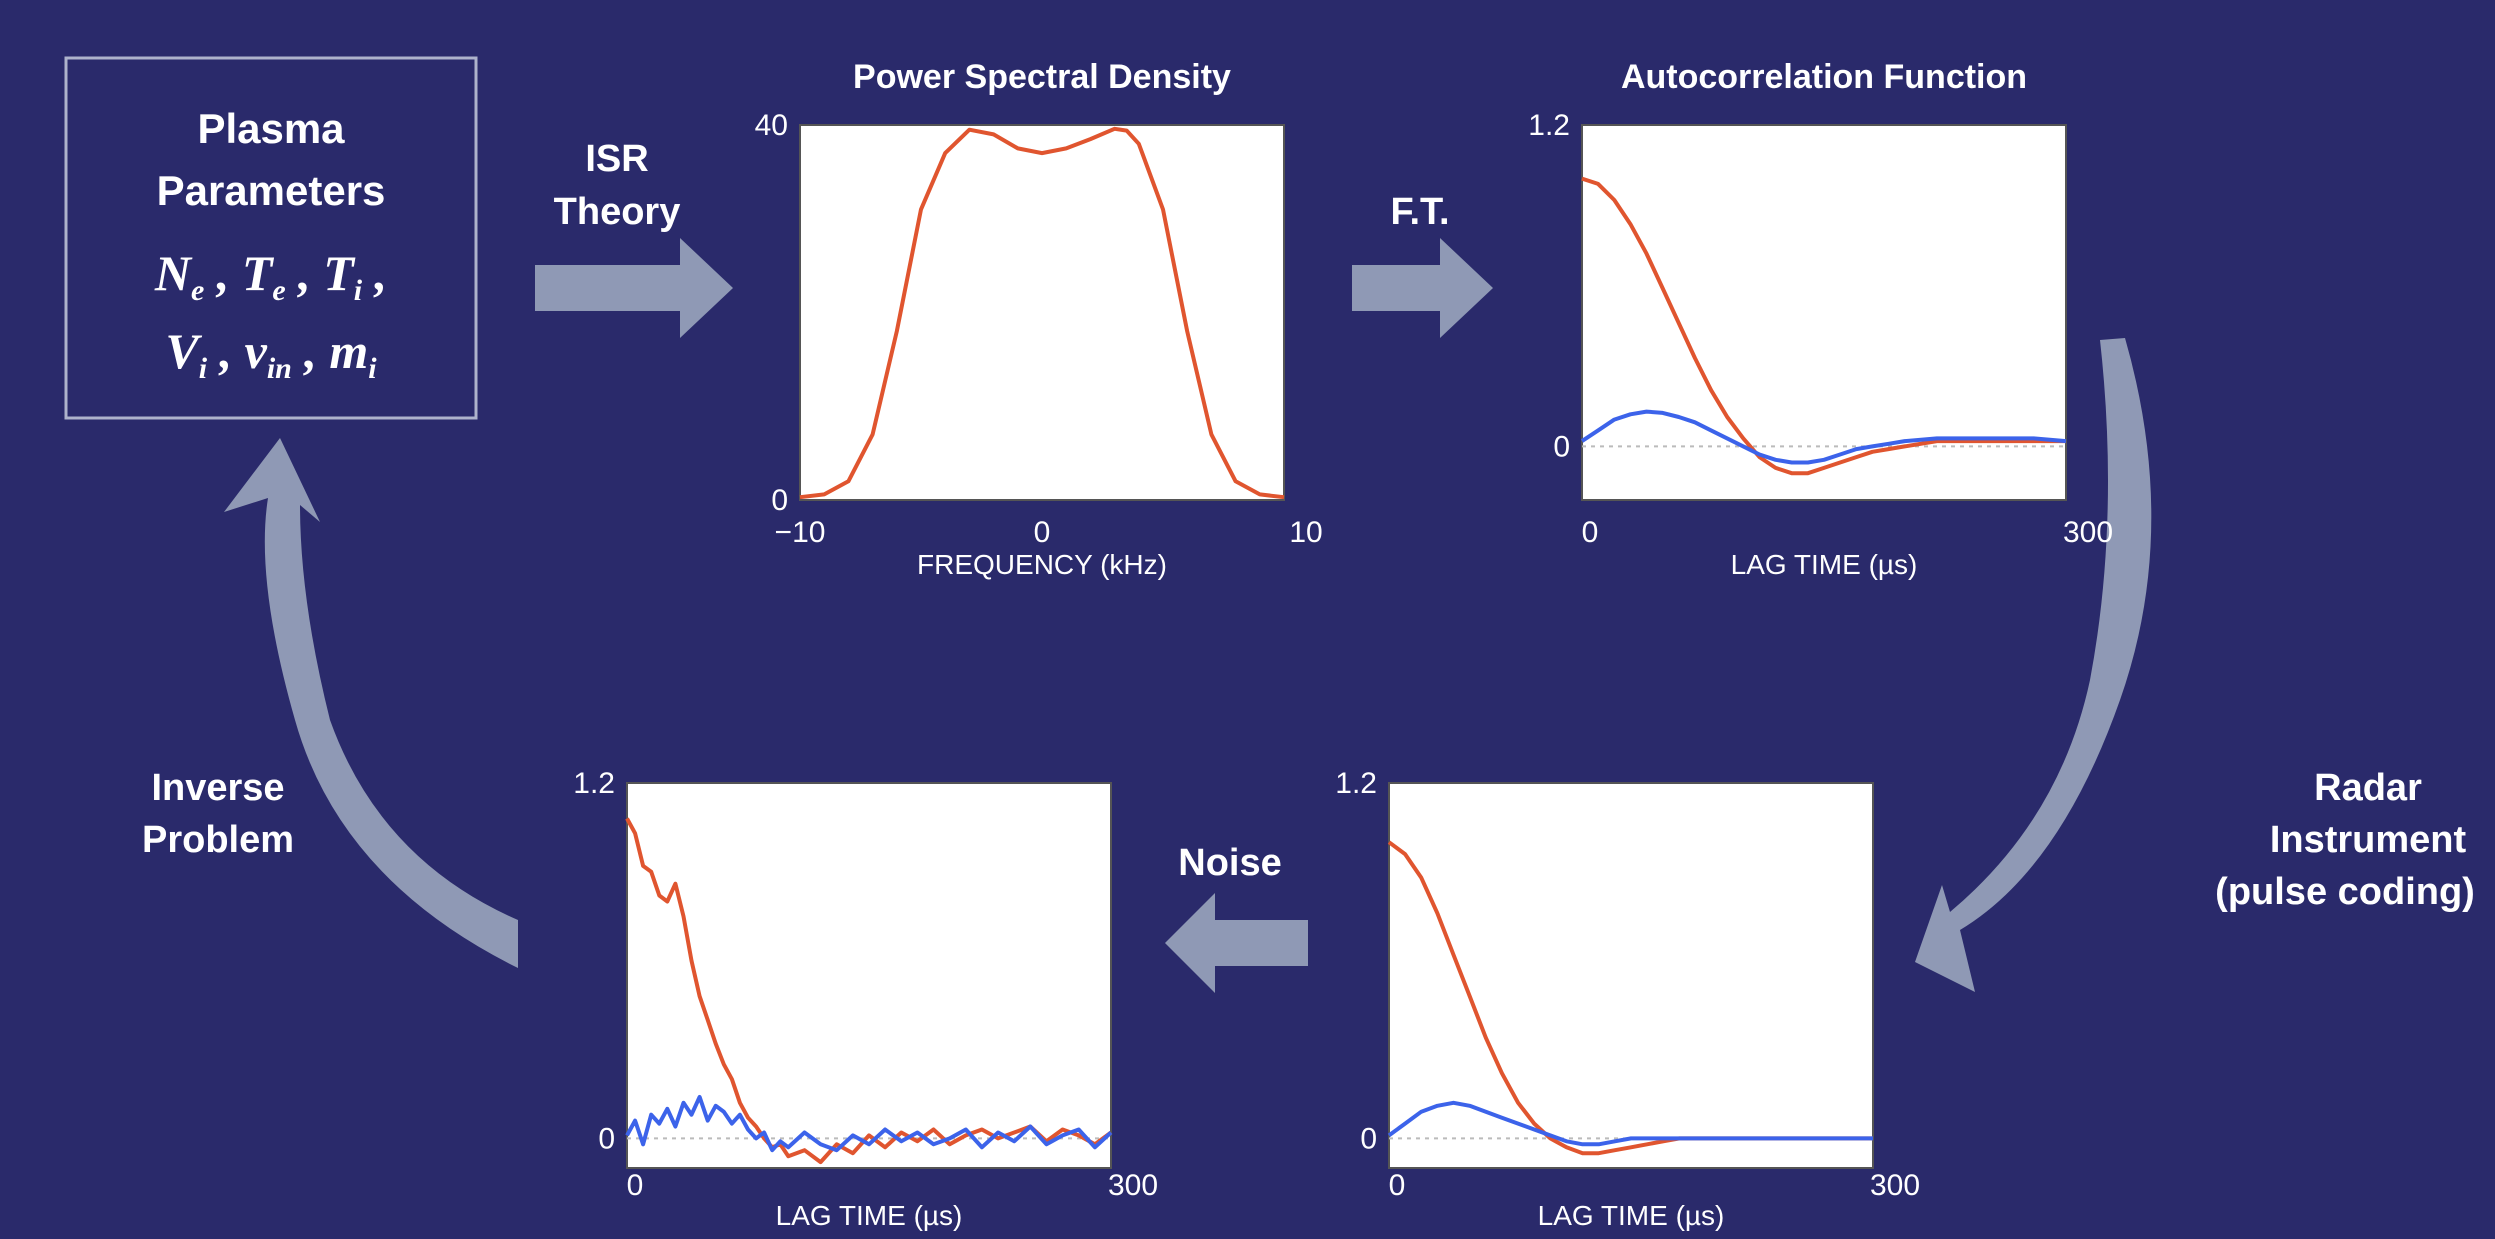 The width and height of the screenshot is (2495, 1239). Describe the element at coordinates (217, 788) in the screenshot. I see `inverse-label-line1: Inverse` at that location.